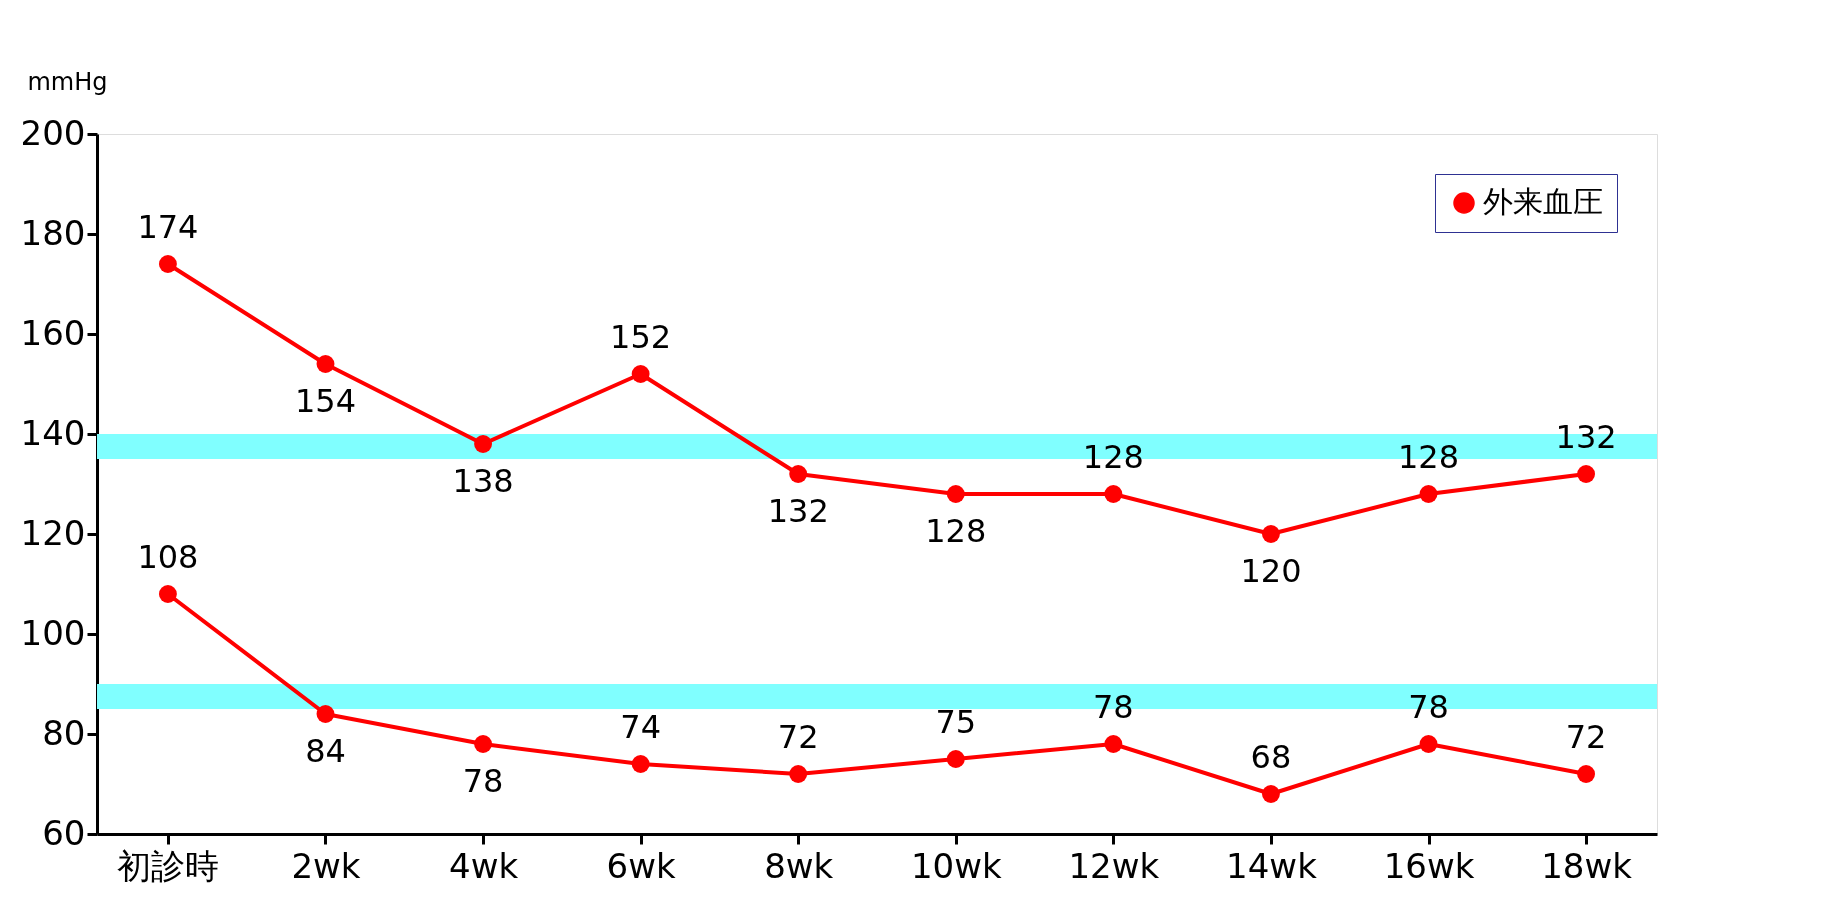 The height and width of the screenshot is (921, 1835). Describe the element at coordinates (53, 632) in the screenshot. I see `y-tick-label: 100` at that location.